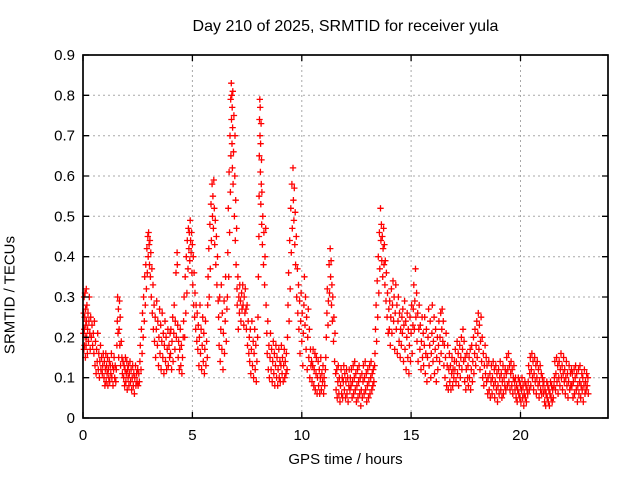 Image resolution: width=640 pixels, height=480 pixels. Describe the element at coordinates (192, 435) in the screenshot. I see `svg-text: 5` at that location.